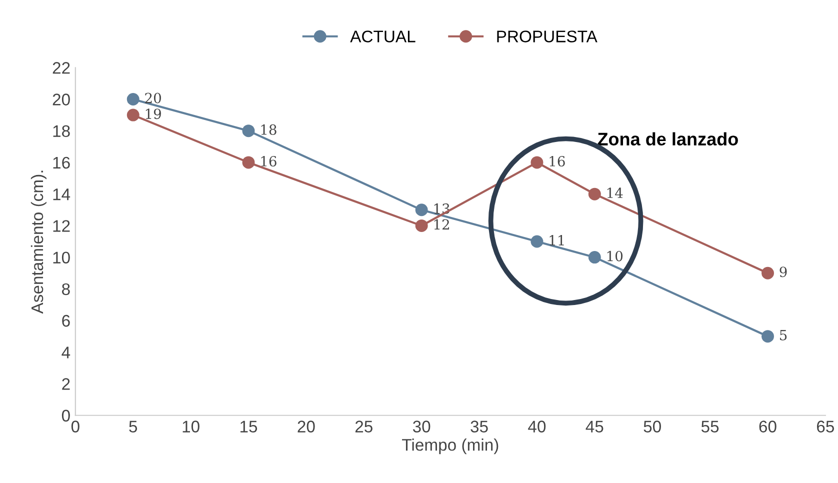 This screenshot has width=838, height=483. What do you see at coordinates (61, 194) in the screenshot?
I see `y-tick-label: 14` at bounding box center [61, 194].